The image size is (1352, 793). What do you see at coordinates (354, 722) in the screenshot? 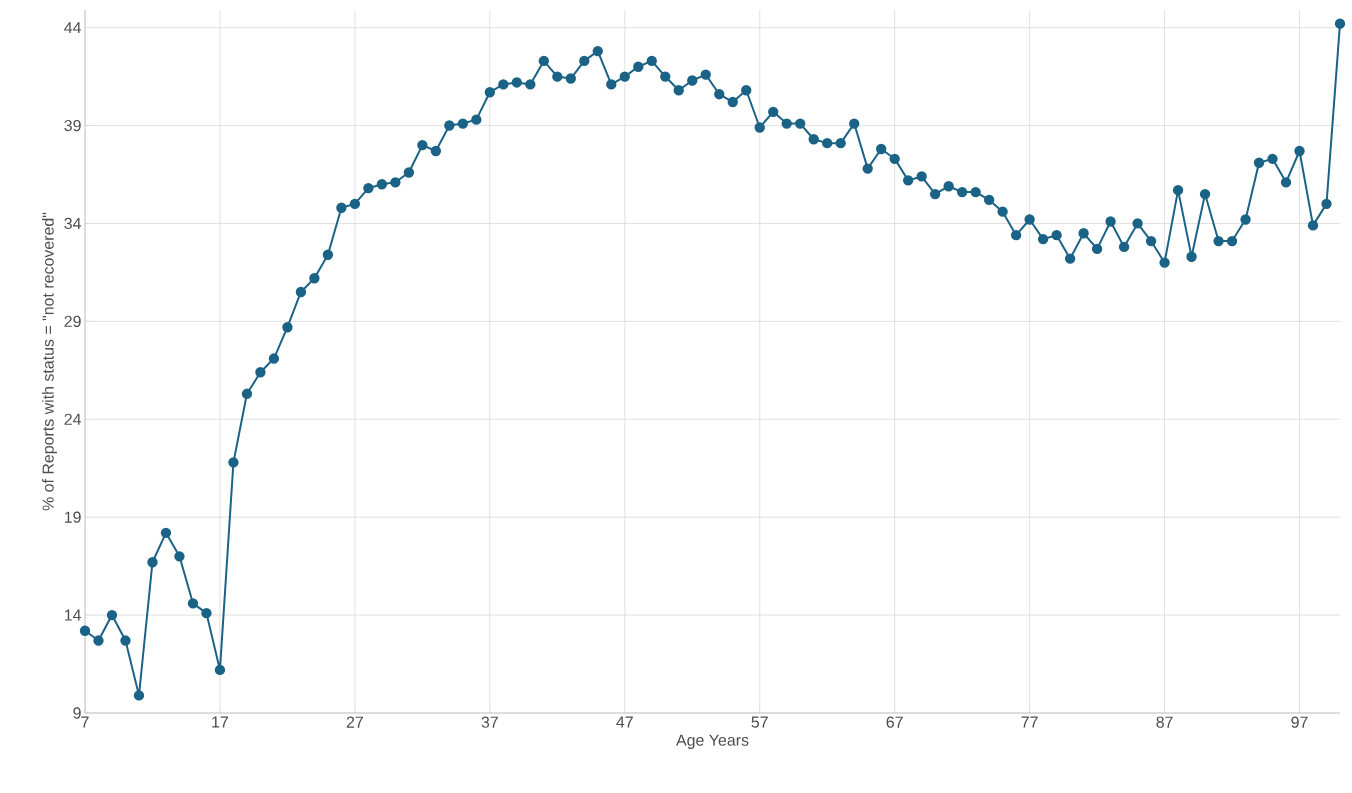
I see `x-tick-label: 27` at bounding box center [354, 722].